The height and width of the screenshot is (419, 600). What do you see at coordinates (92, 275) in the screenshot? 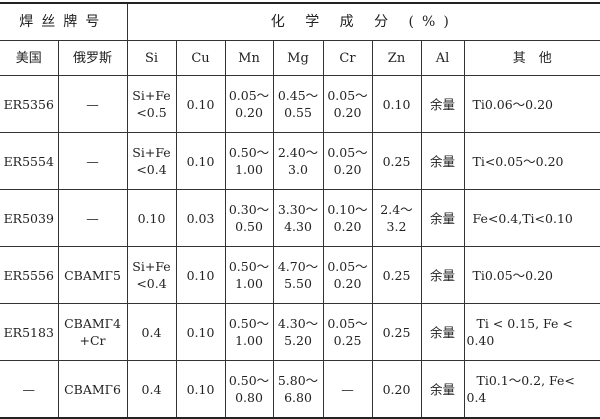
I see `cell-russia: CBAMГ5` at bounding box center [92, 275].